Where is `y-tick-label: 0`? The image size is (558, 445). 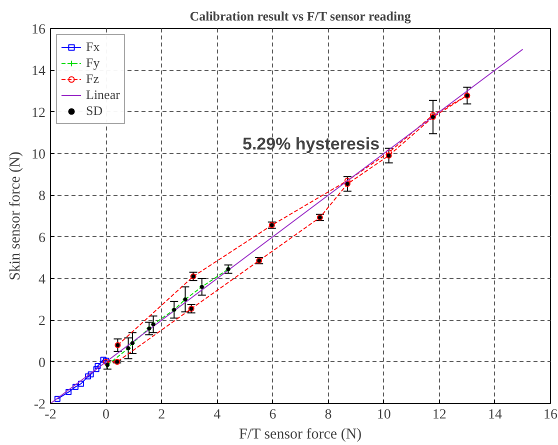 y-tick-label: 0 is located at coordinates (42, 363).